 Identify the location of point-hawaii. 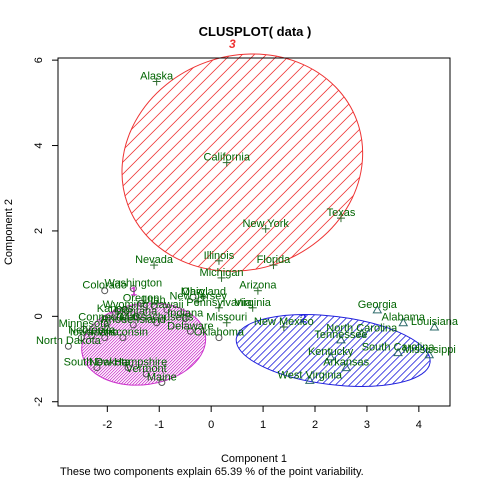
(167, 310).